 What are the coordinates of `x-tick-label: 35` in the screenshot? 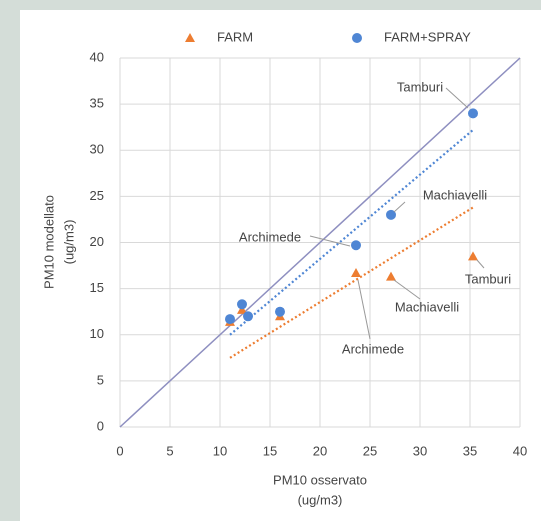 It's located at (470, 450).